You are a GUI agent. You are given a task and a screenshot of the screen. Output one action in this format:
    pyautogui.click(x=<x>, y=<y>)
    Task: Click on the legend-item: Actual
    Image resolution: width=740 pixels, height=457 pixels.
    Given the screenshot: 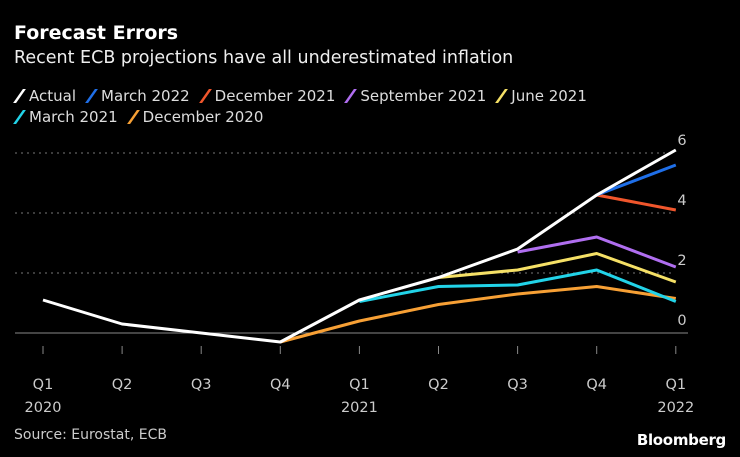 What is the action you would take?
    pyautogui.click(x=44, y=96)
    